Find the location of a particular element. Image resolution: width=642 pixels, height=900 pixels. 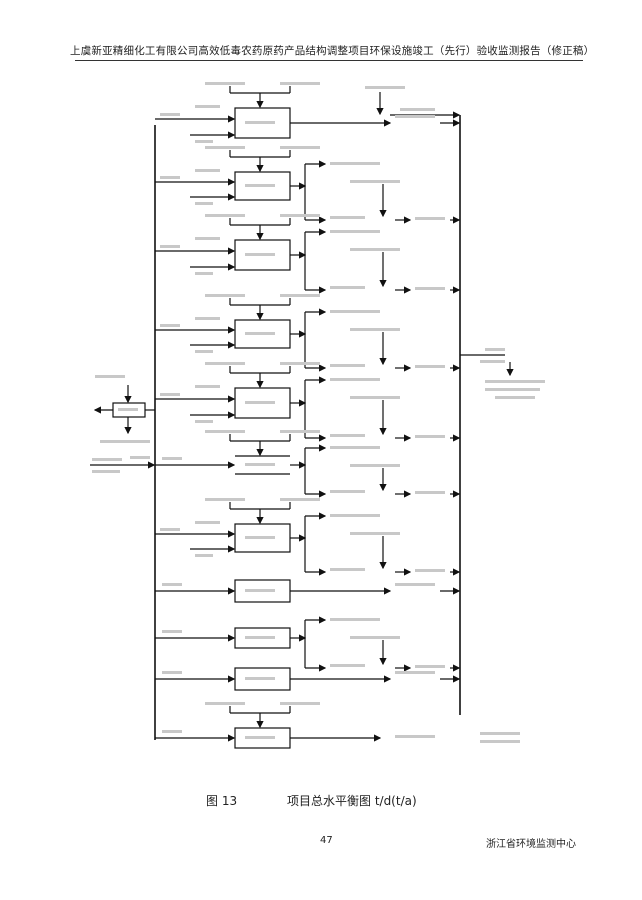

figure-number: 图 13 is located at coordinates (222, 801).